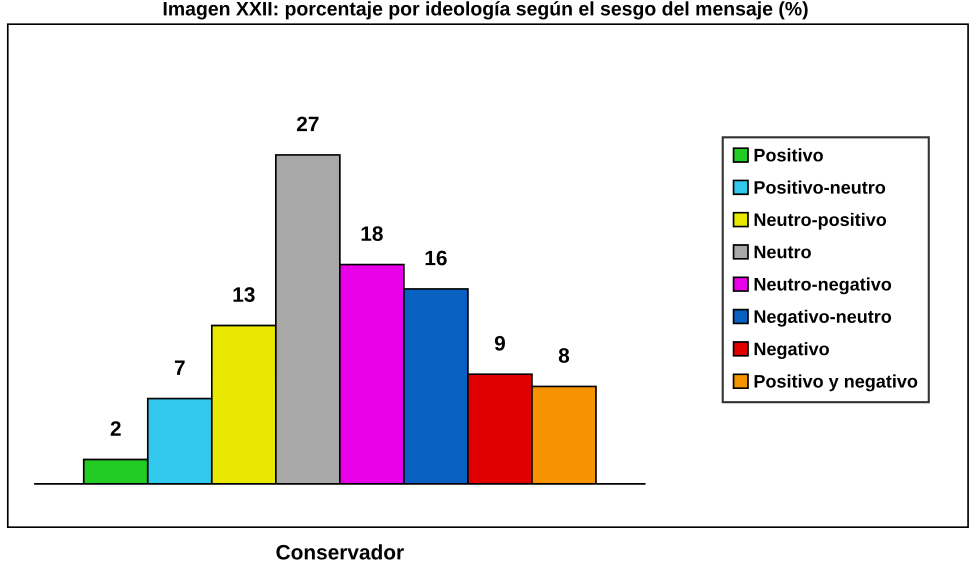 The width and height of the screenshot is (971, 562). Describe the element at coordinates (340, 552) in the screenshot. I see `x-axis-title: Conservador` at that location.